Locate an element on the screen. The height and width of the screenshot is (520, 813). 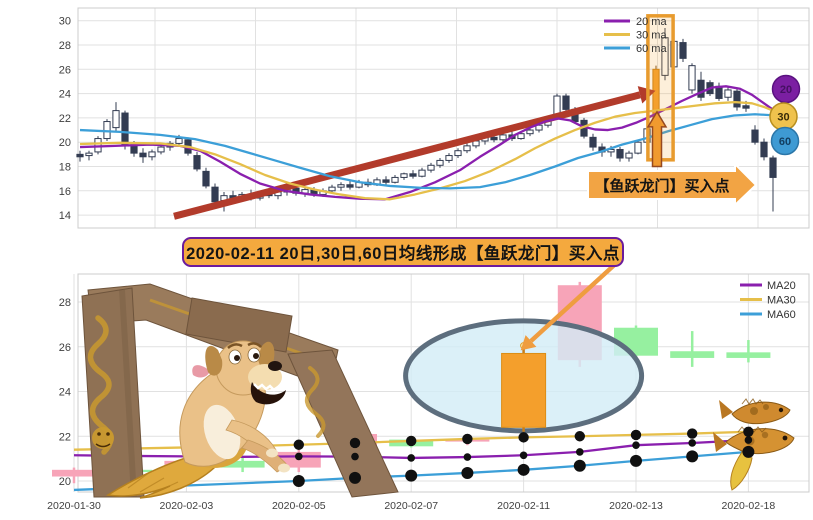
koi-fish-illustration is located at coordinates (754, 444).